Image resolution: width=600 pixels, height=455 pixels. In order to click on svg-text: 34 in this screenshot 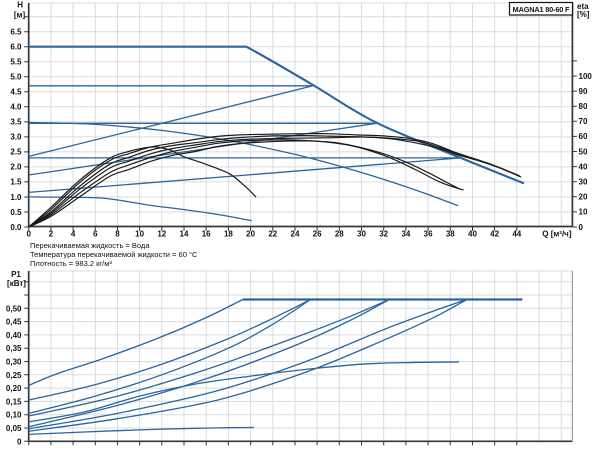, I will do `click(405, 234)`.